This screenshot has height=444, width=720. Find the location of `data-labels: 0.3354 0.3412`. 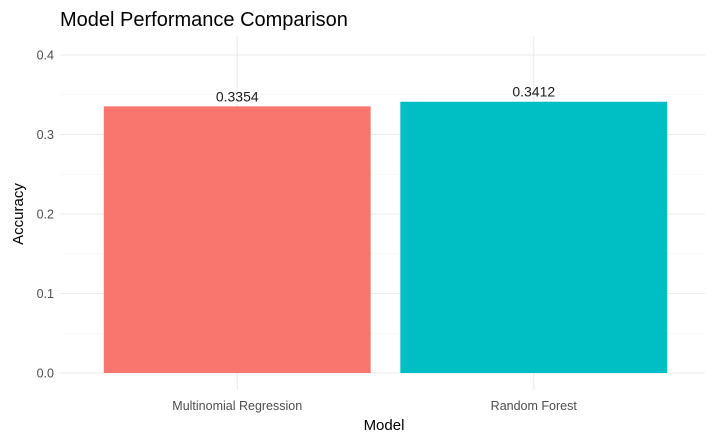

data-labels: 0.3354 0.3412 is located at coordinates (386, 94).